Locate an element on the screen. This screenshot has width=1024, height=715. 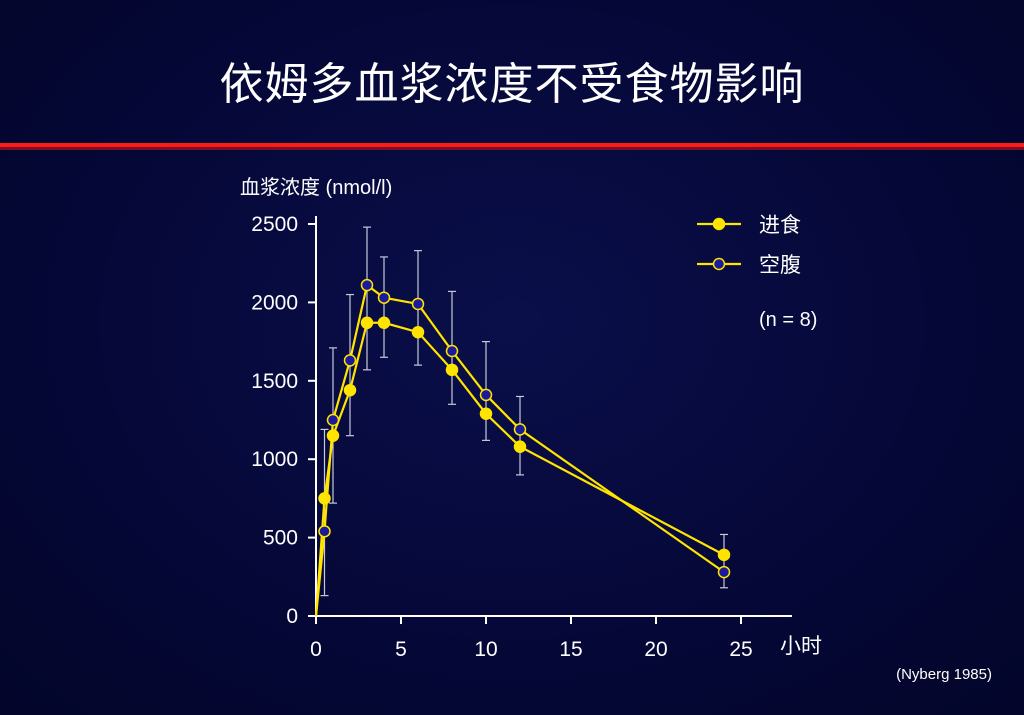
y-tick-label: 500 is located at coordinates (280, 538).